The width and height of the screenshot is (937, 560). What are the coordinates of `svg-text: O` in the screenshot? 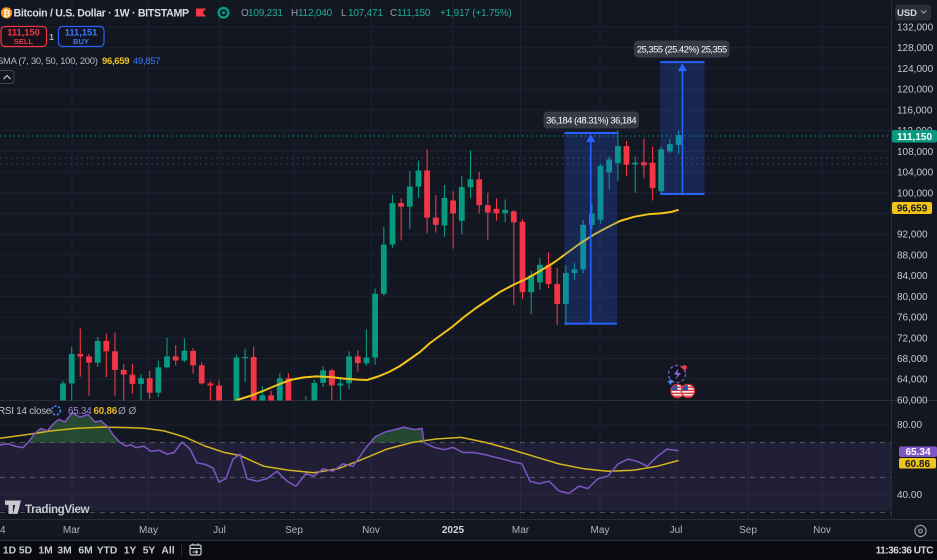 It's located at (245, 13).